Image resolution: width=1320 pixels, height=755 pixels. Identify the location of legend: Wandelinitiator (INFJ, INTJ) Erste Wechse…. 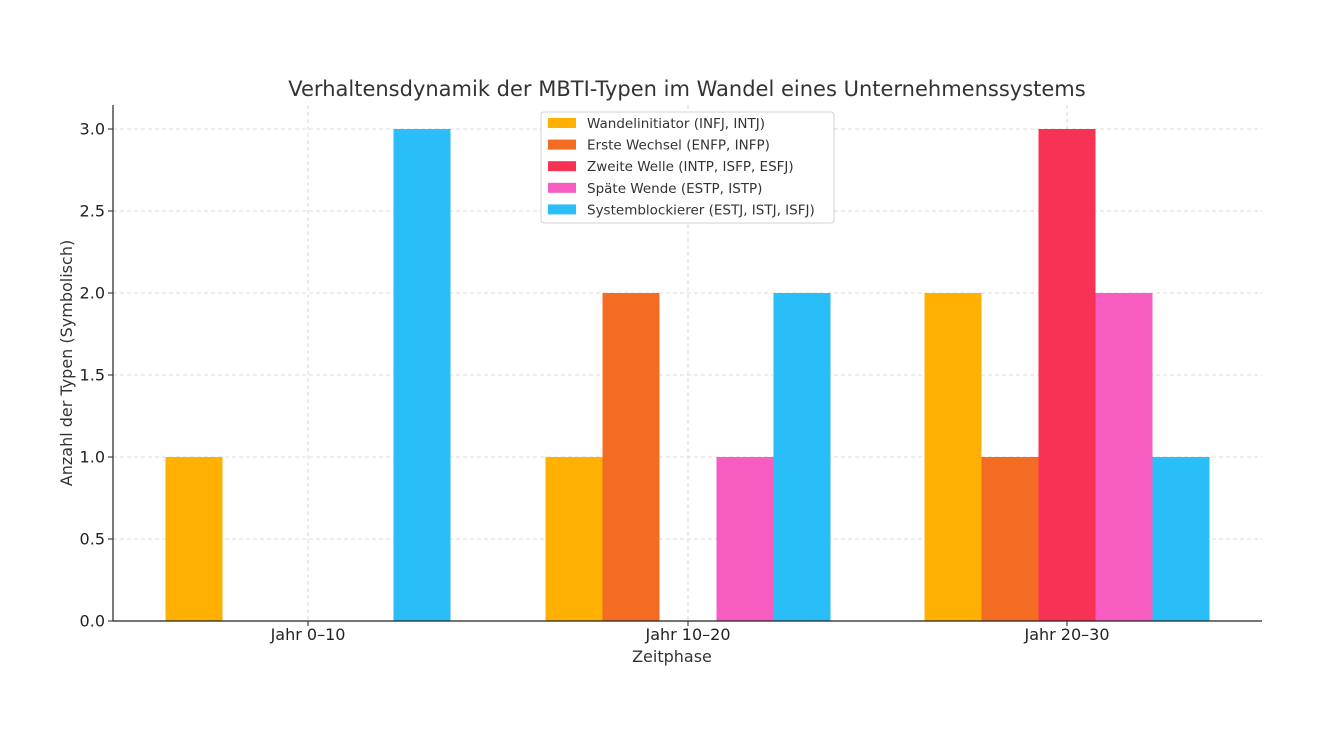
(687, 167).